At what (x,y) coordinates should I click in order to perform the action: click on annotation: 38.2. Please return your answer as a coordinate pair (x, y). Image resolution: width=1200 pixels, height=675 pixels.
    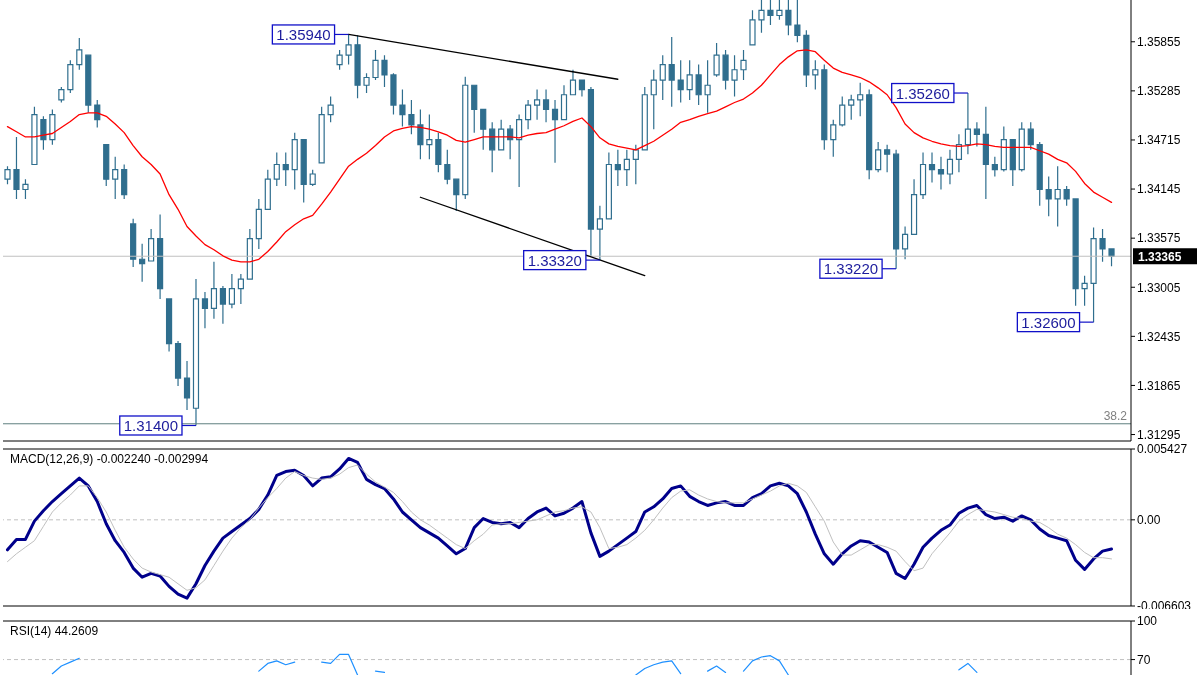
    Looking at the image, I should click on (1115, 415).